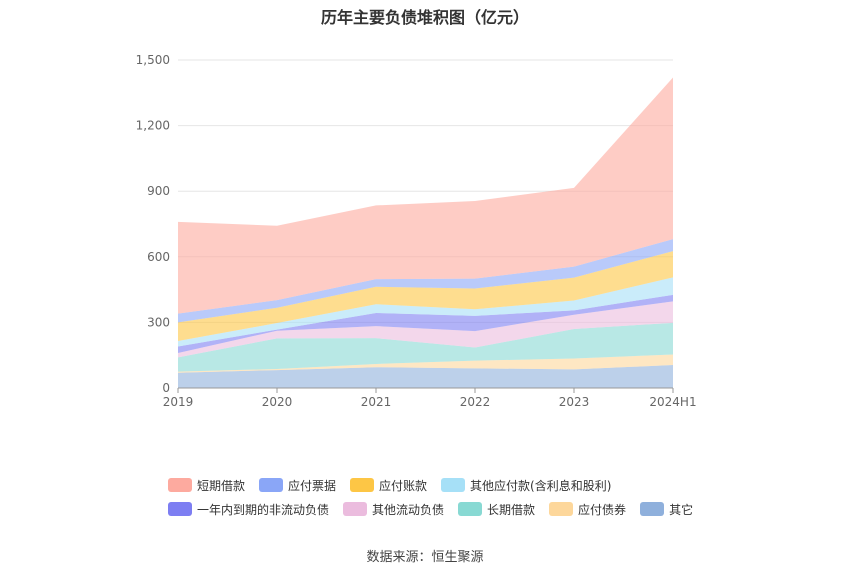 This screenshot has width=850, height=575. Describe the element at coordinates (158, 257) in the screenshot. I see `y-tick-label: 600` at that location.